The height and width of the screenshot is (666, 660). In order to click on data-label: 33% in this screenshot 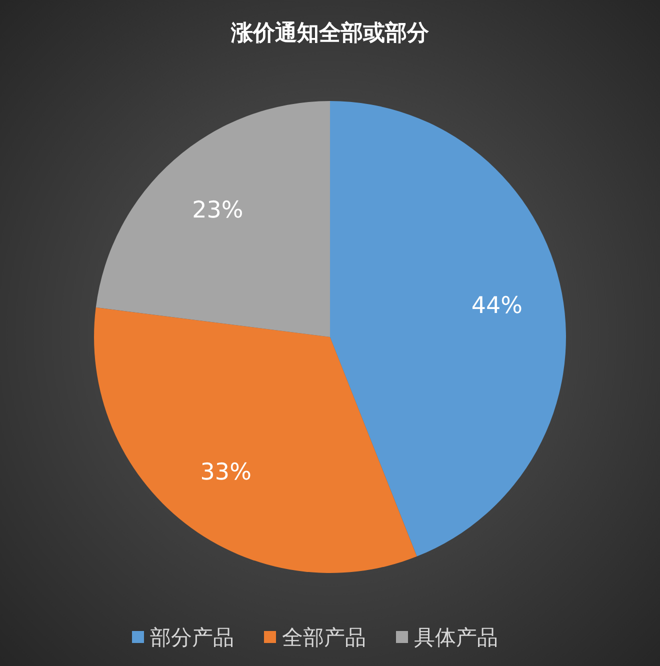, I will do `click(226, 472)`.